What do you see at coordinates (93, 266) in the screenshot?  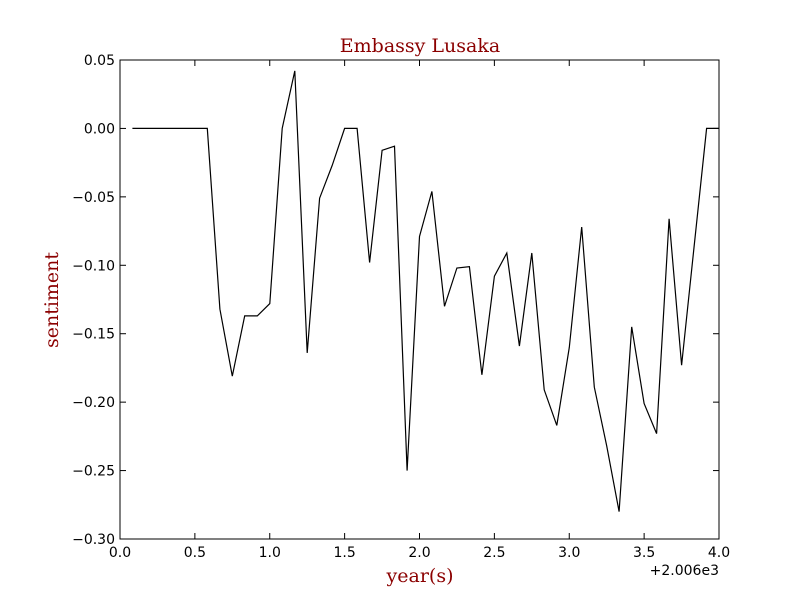 I see `y-tick-label: −0.10` at bounding box center [93, 266].